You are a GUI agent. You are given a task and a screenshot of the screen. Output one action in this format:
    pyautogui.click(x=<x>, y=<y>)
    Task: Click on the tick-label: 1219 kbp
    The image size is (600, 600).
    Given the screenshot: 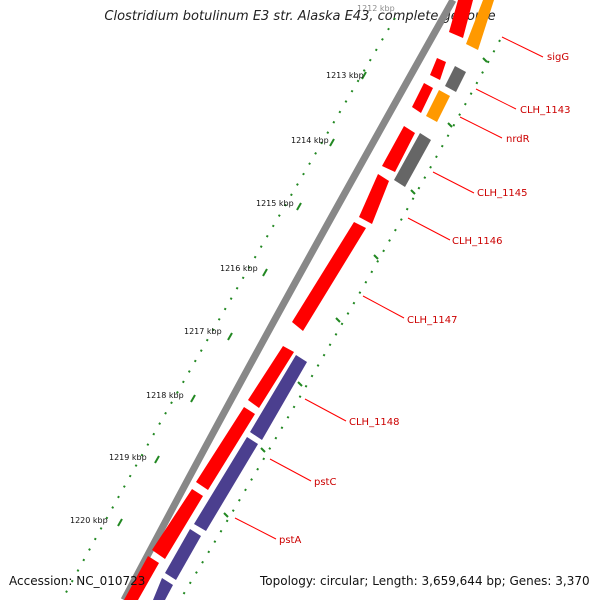 What is the action you would take?
    pyautogui.click(x=128, y=457)
    